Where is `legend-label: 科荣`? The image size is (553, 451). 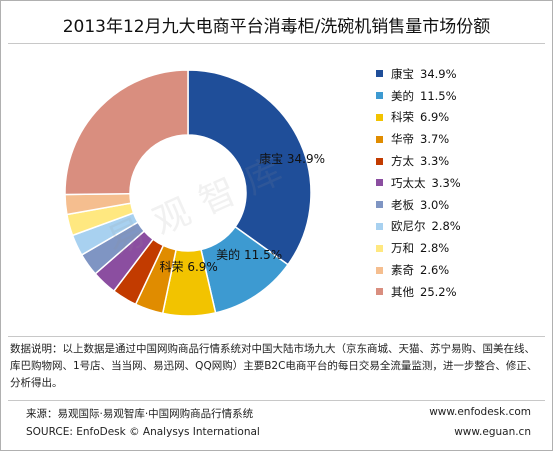 legend-label: 科荣 is located at coordinates (402, 117).